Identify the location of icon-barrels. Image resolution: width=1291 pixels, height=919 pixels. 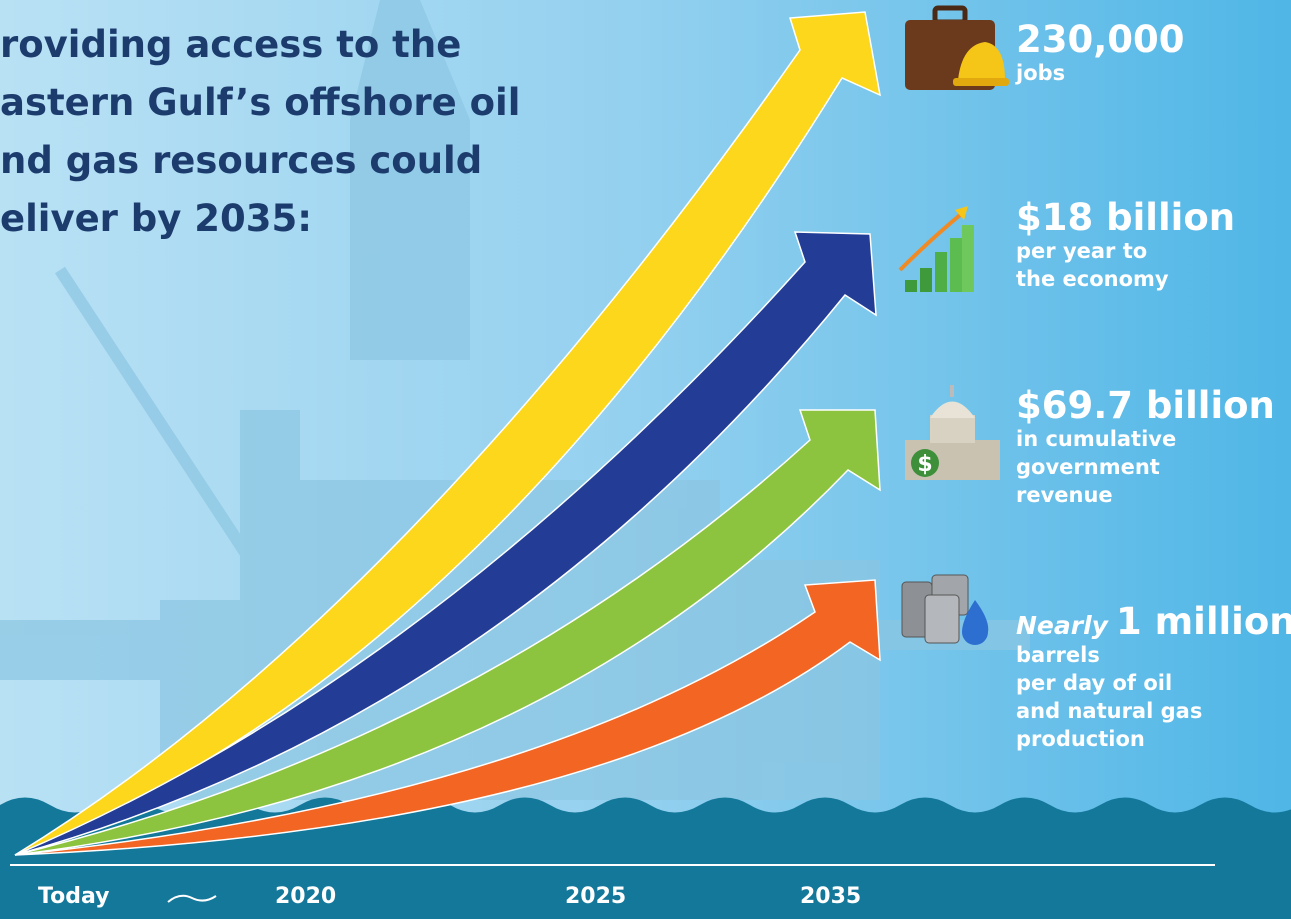
(945, 609).